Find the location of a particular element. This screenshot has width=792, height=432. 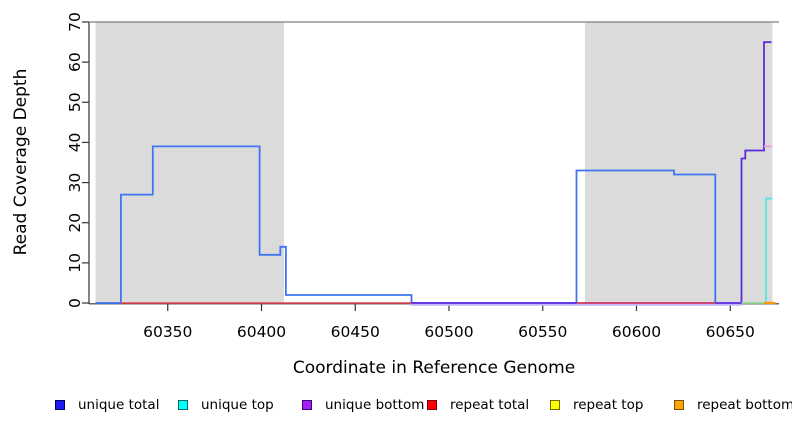

legend-item-repeat-top: repeat top is located at coordinates (596, 405).